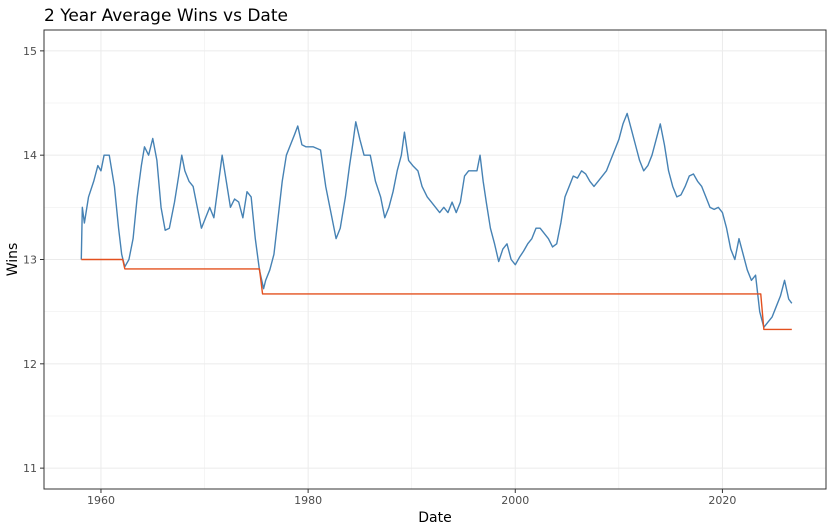 This screenshot has width=834, height=532. What do you see at coordinates (434, 518) in the screenshot?
I see `x-axis-label: Date` at bounding box center [434, 518].